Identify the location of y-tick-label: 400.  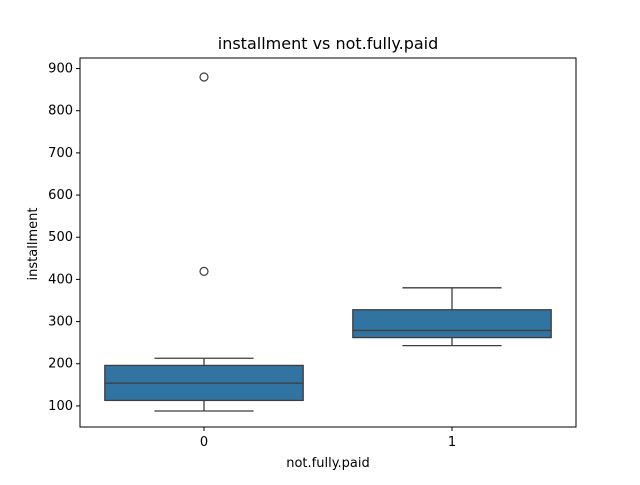
(60, 279).